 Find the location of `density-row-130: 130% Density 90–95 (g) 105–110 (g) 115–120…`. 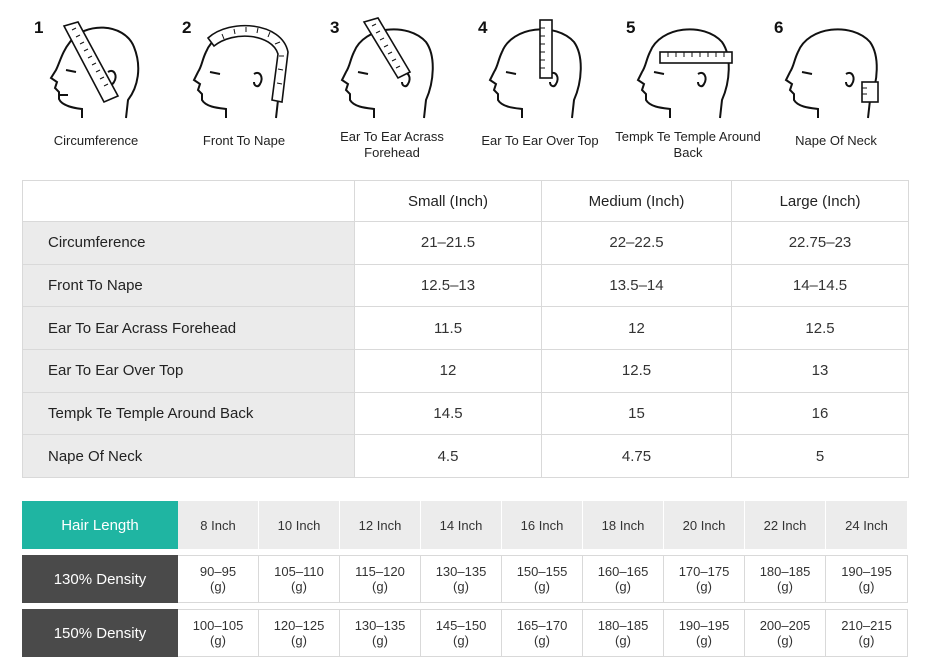

density-row-130: 130% Density 90–95 (g) 105–110 (g) 115–120… is located at coordinates (465, 579).